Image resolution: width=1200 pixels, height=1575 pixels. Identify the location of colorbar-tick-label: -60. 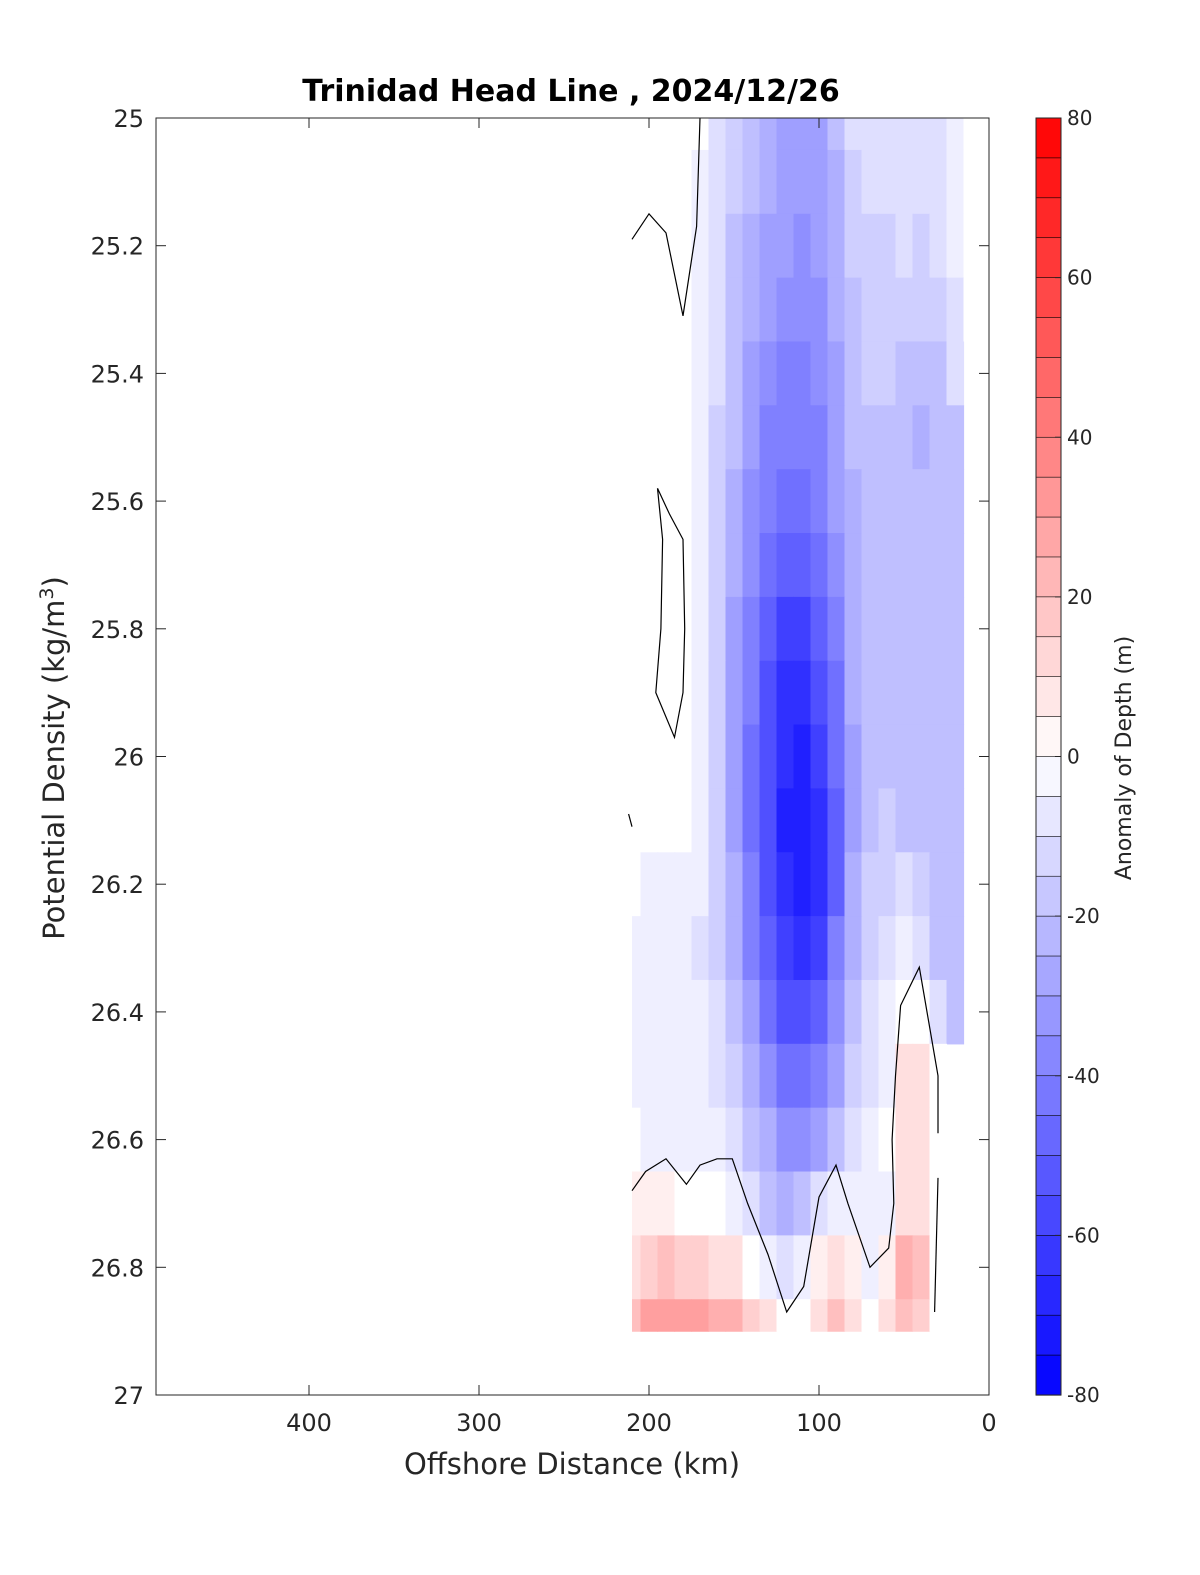
(1083, 1235).